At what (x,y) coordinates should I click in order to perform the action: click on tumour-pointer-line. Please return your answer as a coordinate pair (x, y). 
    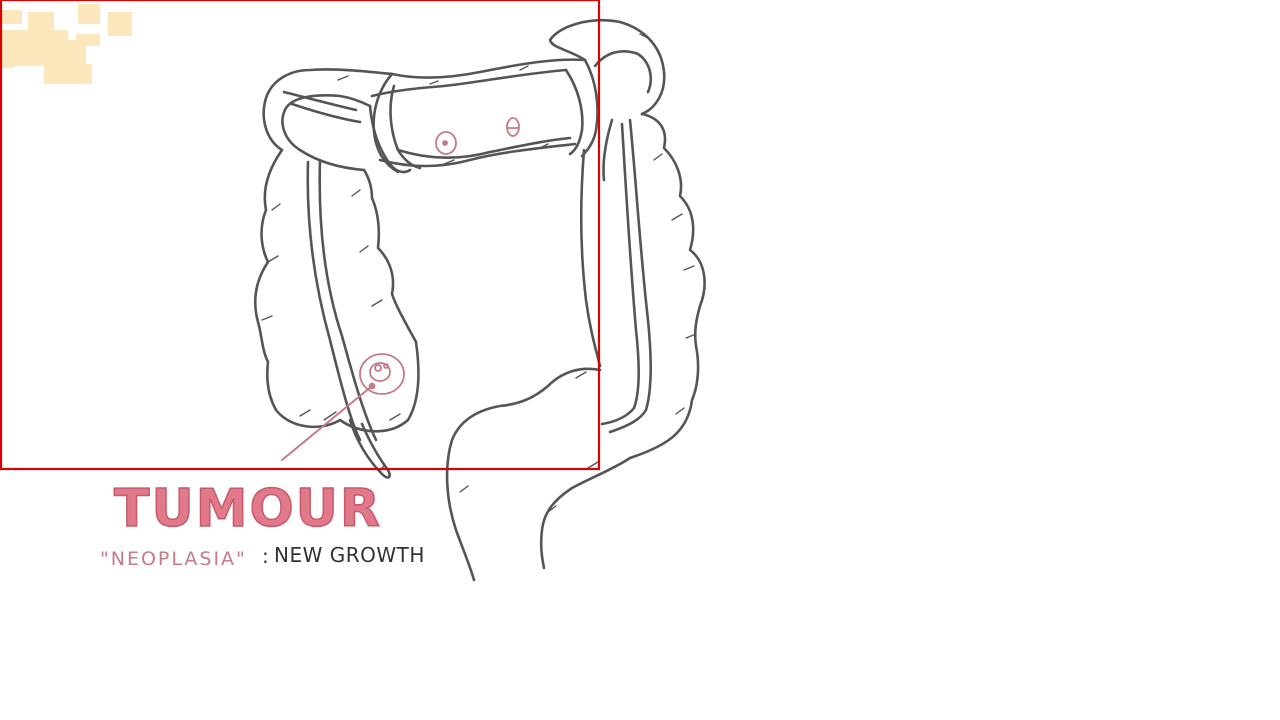
    Looking at the image, I should click on (327, 423).